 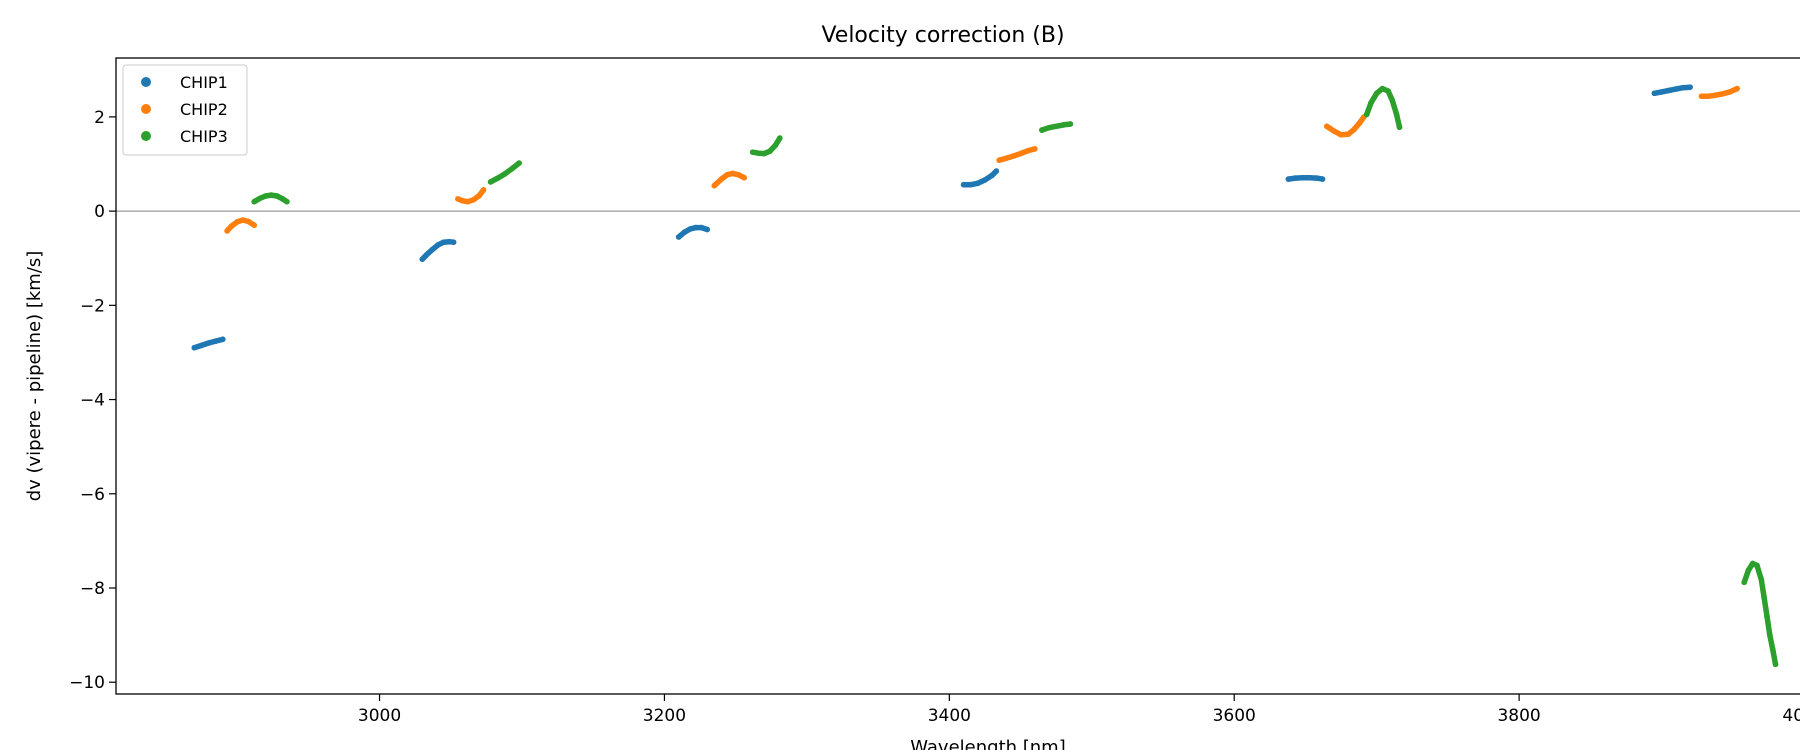 What do you see at coordinates (92, 589) in the screenshot?
I see `y-tick-label: −8` at bounding box center [92, 589].